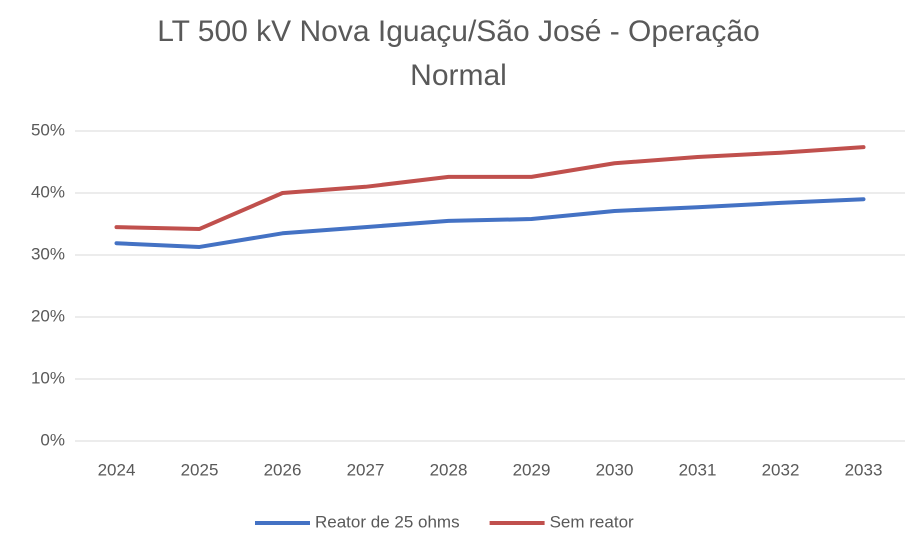 The width and height of the screenshot is (917, 534). I want to click on y-tick-label: 20%, so click(48, 315).